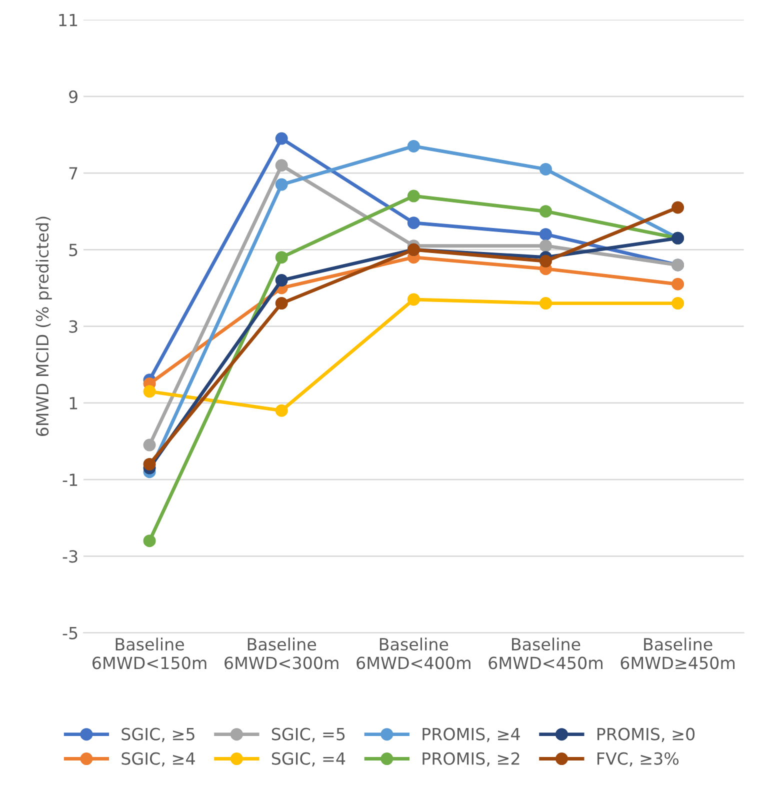 The image size is (759, 791). What do you see at coordinates (70, 480) in the screenshot?
I see `y-tick-label: -1` at bounding box center [70, 480].